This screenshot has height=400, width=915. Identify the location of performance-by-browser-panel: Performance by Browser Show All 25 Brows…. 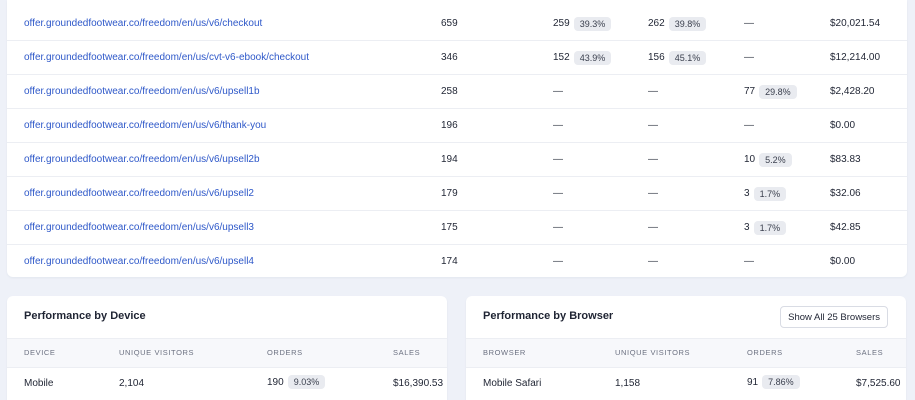
(686, 348).